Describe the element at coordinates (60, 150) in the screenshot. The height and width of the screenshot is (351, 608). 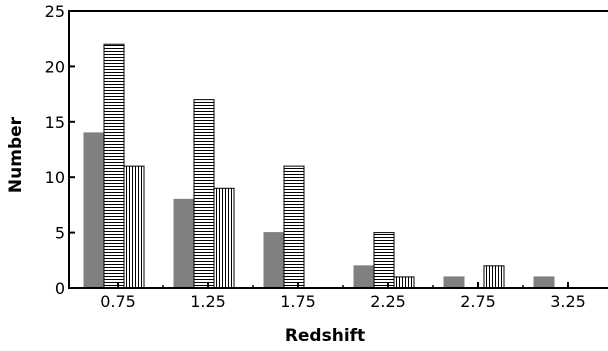
I see `y-axis: 0 5 10 15 20 25` at that location.